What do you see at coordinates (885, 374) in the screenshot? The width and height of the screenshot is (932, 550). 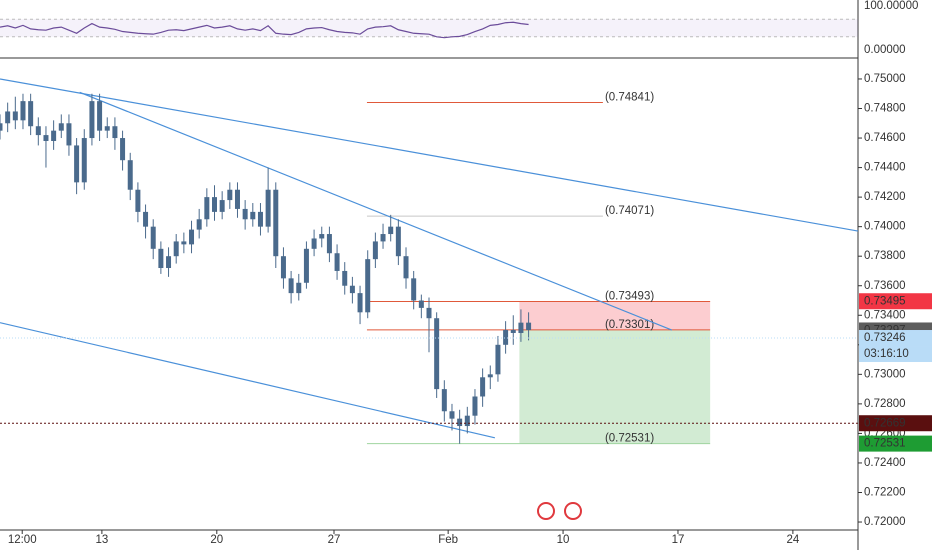 I see `y-tick-label: 0.73000` at bounding box center [885, 374].